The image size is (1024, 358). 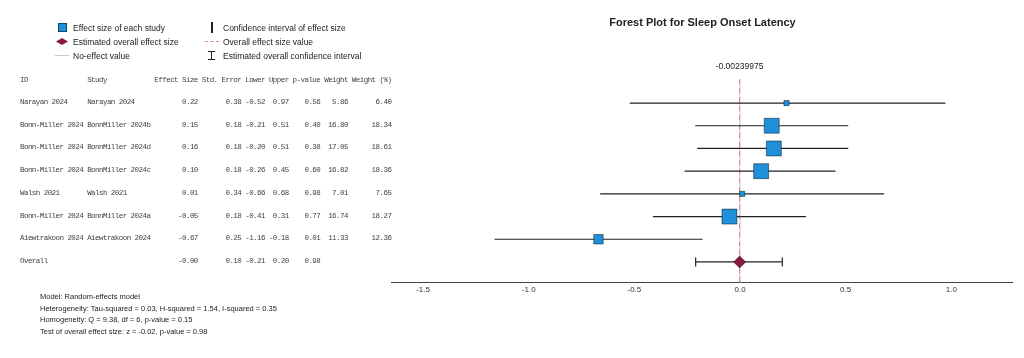 I want to click on text: Estimated overall confidence interval, so click(x=292, y=55).